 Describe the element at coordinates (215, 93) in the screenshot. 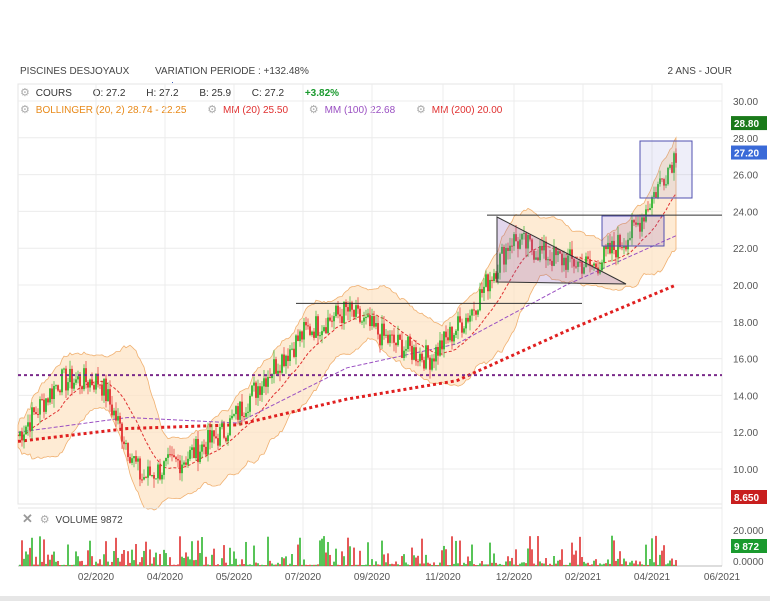

I see `low-value: B: 25.9` at that location.